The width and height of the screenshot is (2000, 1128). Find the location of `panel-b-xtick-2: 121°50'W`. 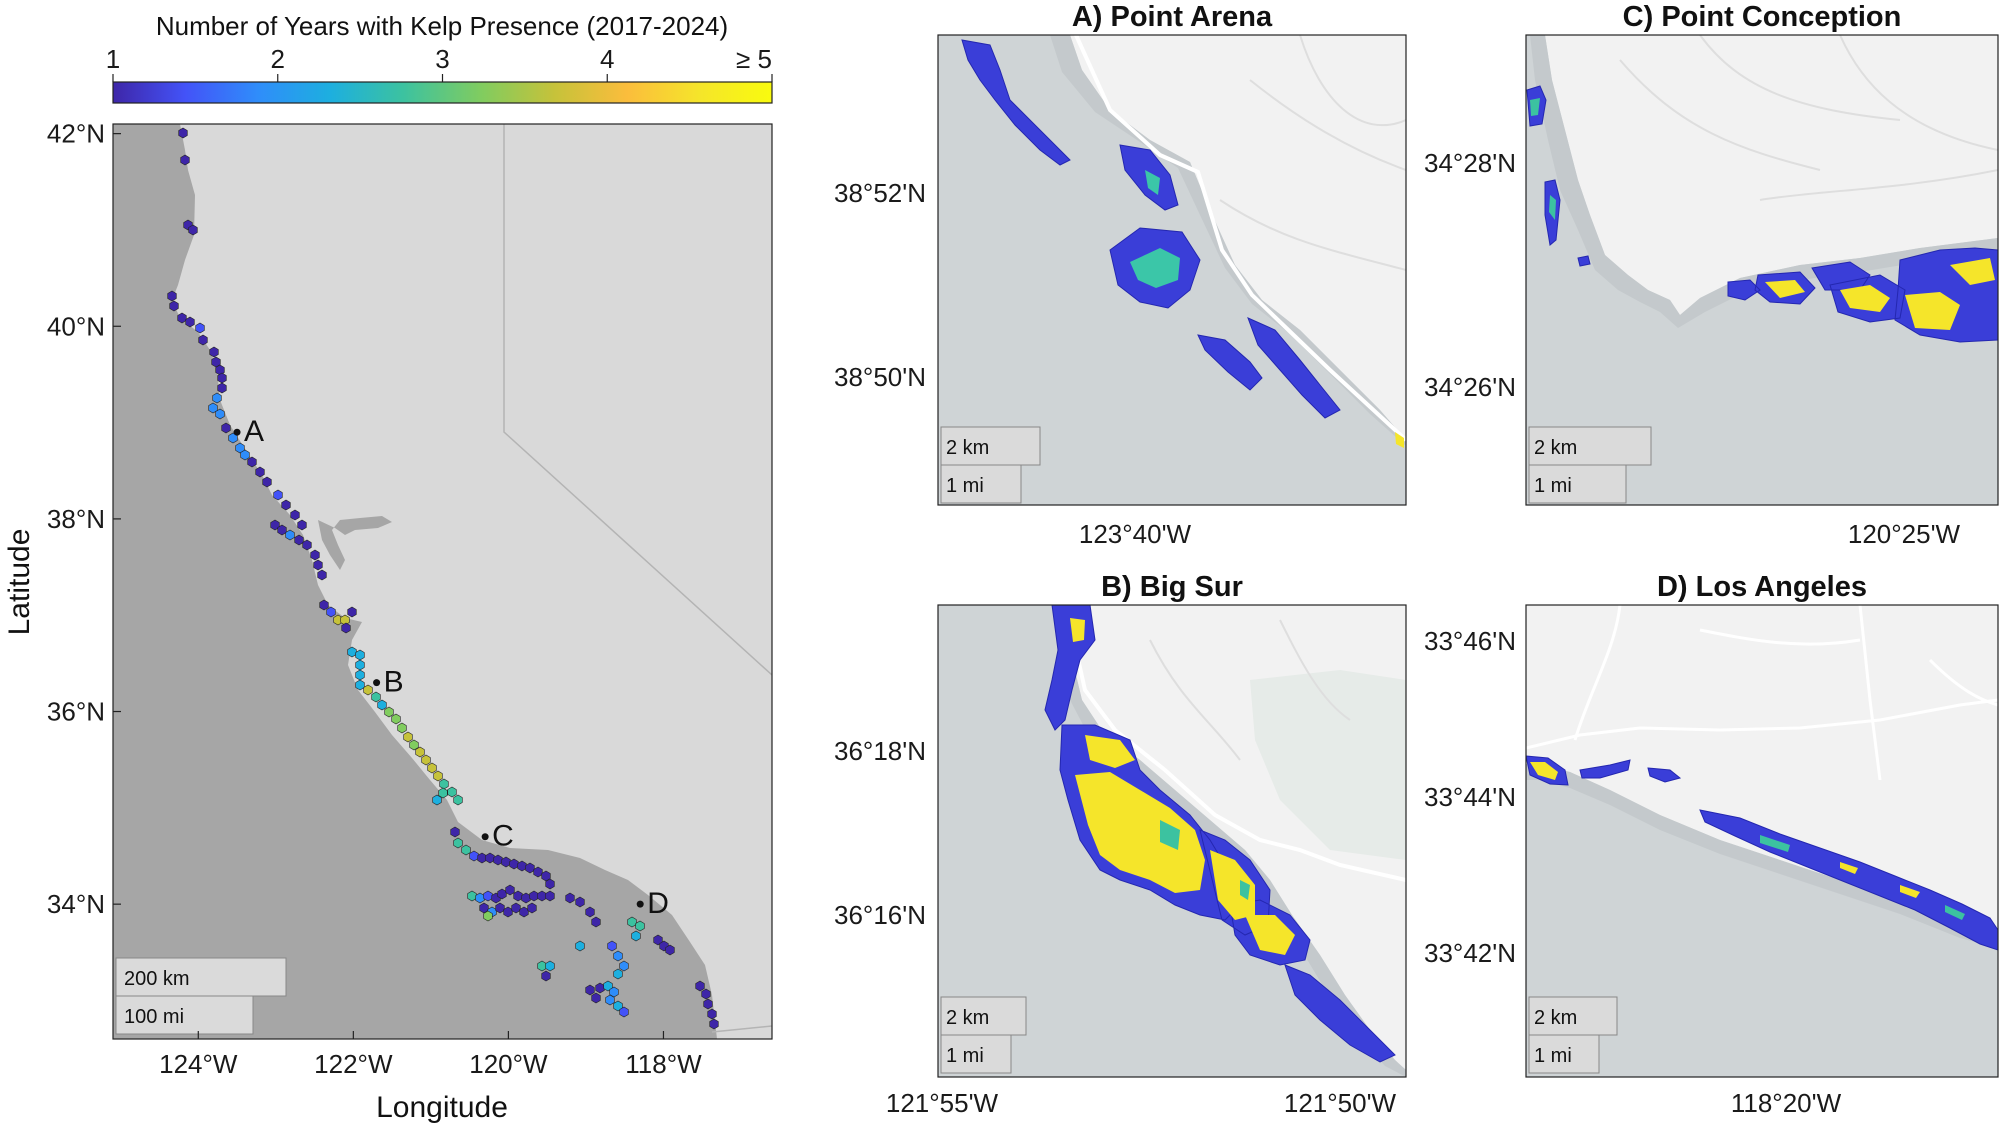

panel-b-xtick-2: 121°50'W is located at coordinates (1340, 1103).